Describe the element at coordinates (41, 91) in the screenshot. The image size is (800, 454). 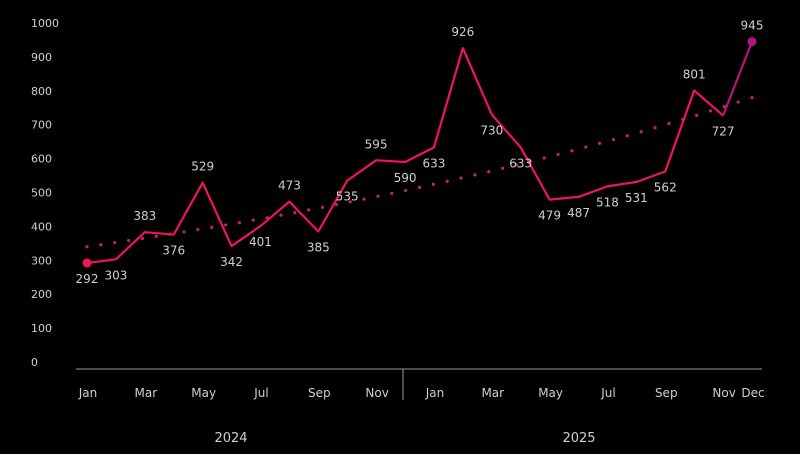
I see `y-tick-label: 800` at that location.